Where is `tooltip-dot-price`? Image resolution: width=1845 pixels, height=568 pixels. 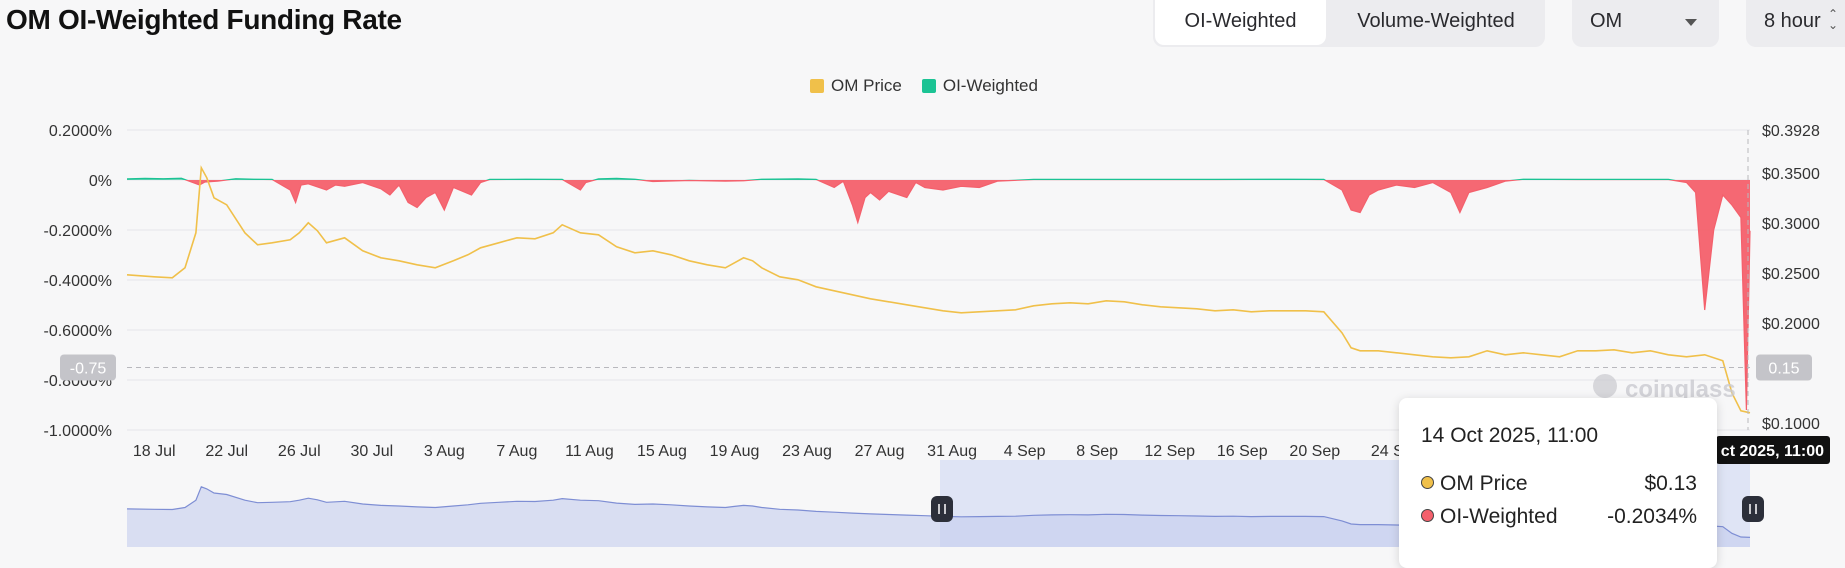 tooltip-dot-price is located at coordinates (1427, 482).